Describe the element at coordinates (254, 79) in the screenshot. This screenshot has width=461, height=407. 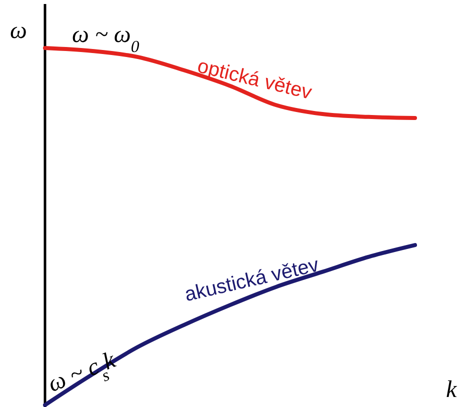
I see `text: optická větev` at that location.